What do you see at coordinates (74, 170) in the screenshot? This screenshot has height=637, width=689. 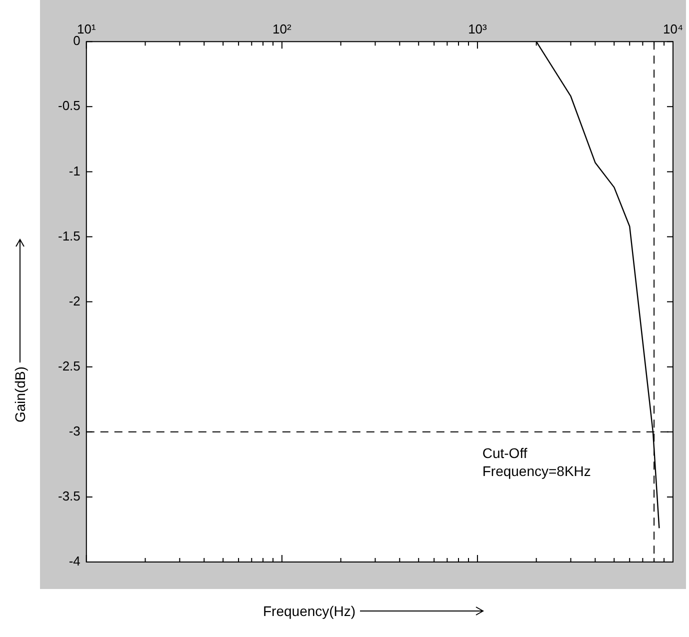 I see `y-tick-label: -1` at bounding box center [74, 170].